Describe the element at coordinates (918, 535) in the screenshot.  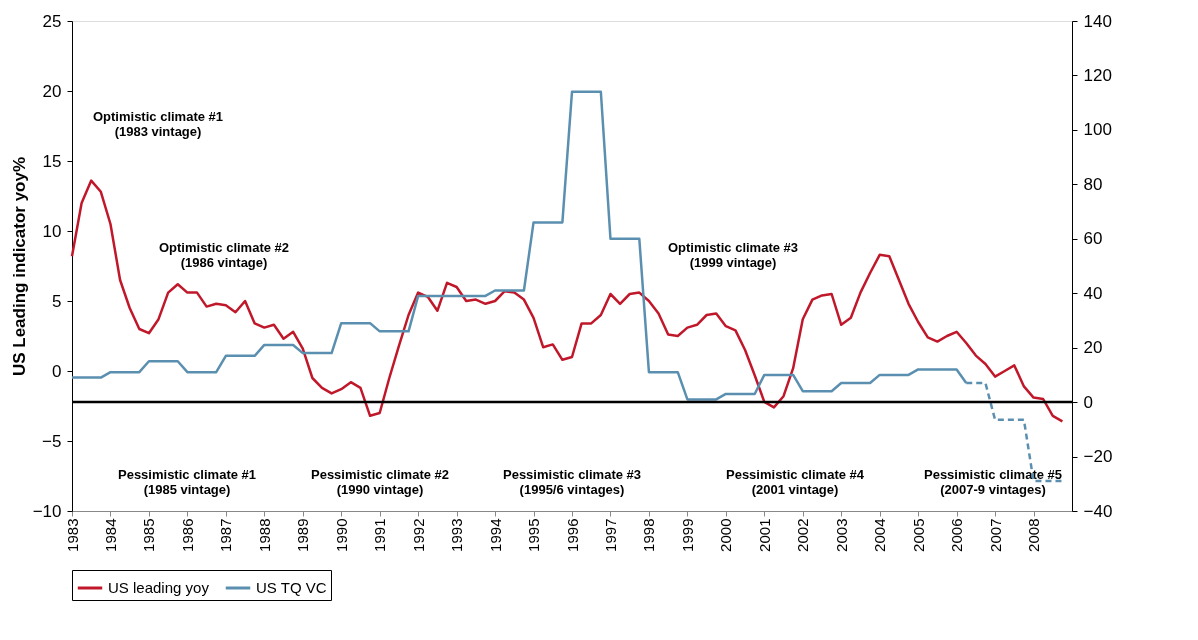
I see `x-tick-label: 2005` at that location.